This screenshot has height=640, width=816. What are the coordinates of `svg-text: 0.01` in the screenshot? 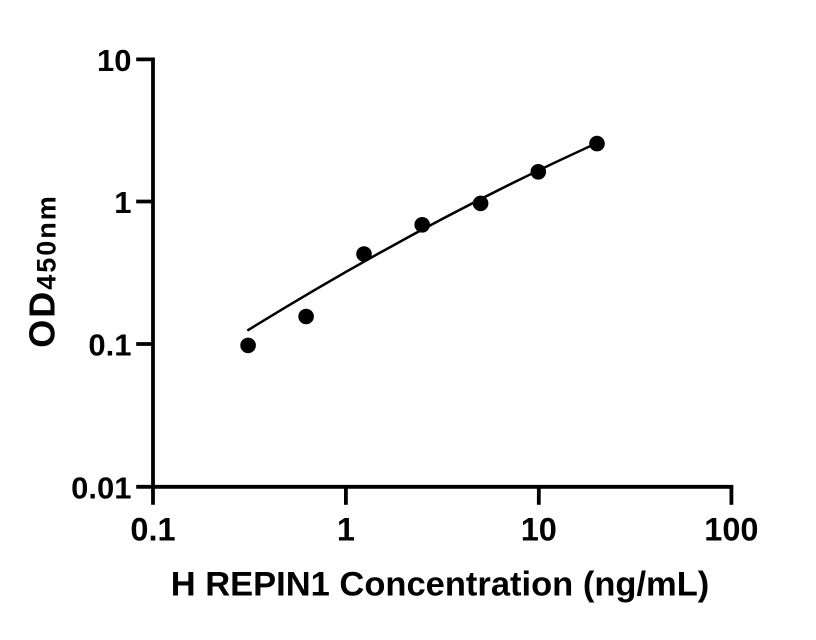 It's located at (101, 487).